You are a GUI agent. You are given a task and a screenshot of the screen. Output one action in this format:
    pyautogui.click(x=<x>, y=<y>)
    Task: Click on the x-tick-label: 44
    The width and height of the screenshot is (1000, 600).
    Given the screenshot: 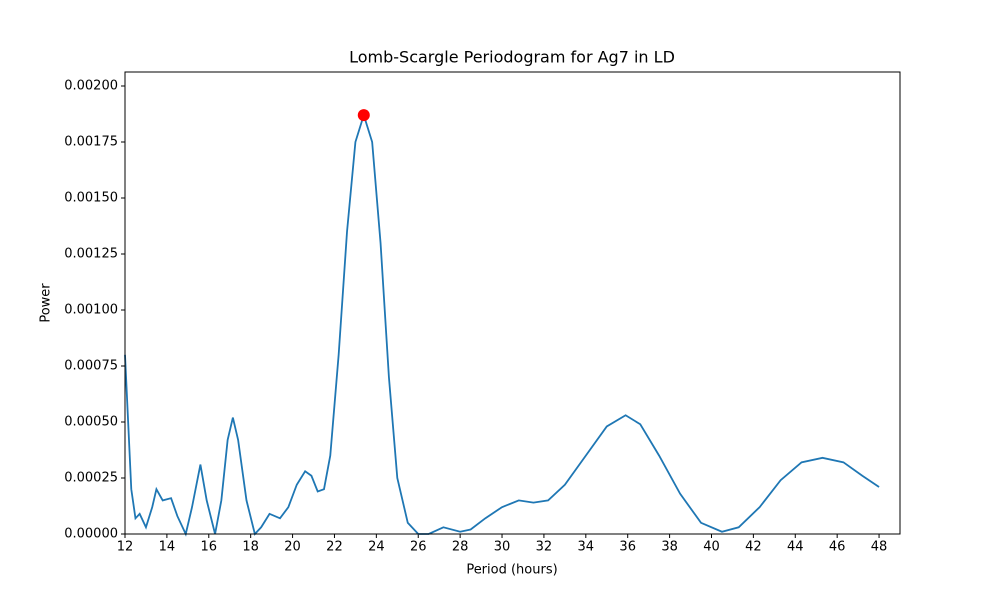 What is the action you would take?
    pyautogui.click(x=795, y=547)
    